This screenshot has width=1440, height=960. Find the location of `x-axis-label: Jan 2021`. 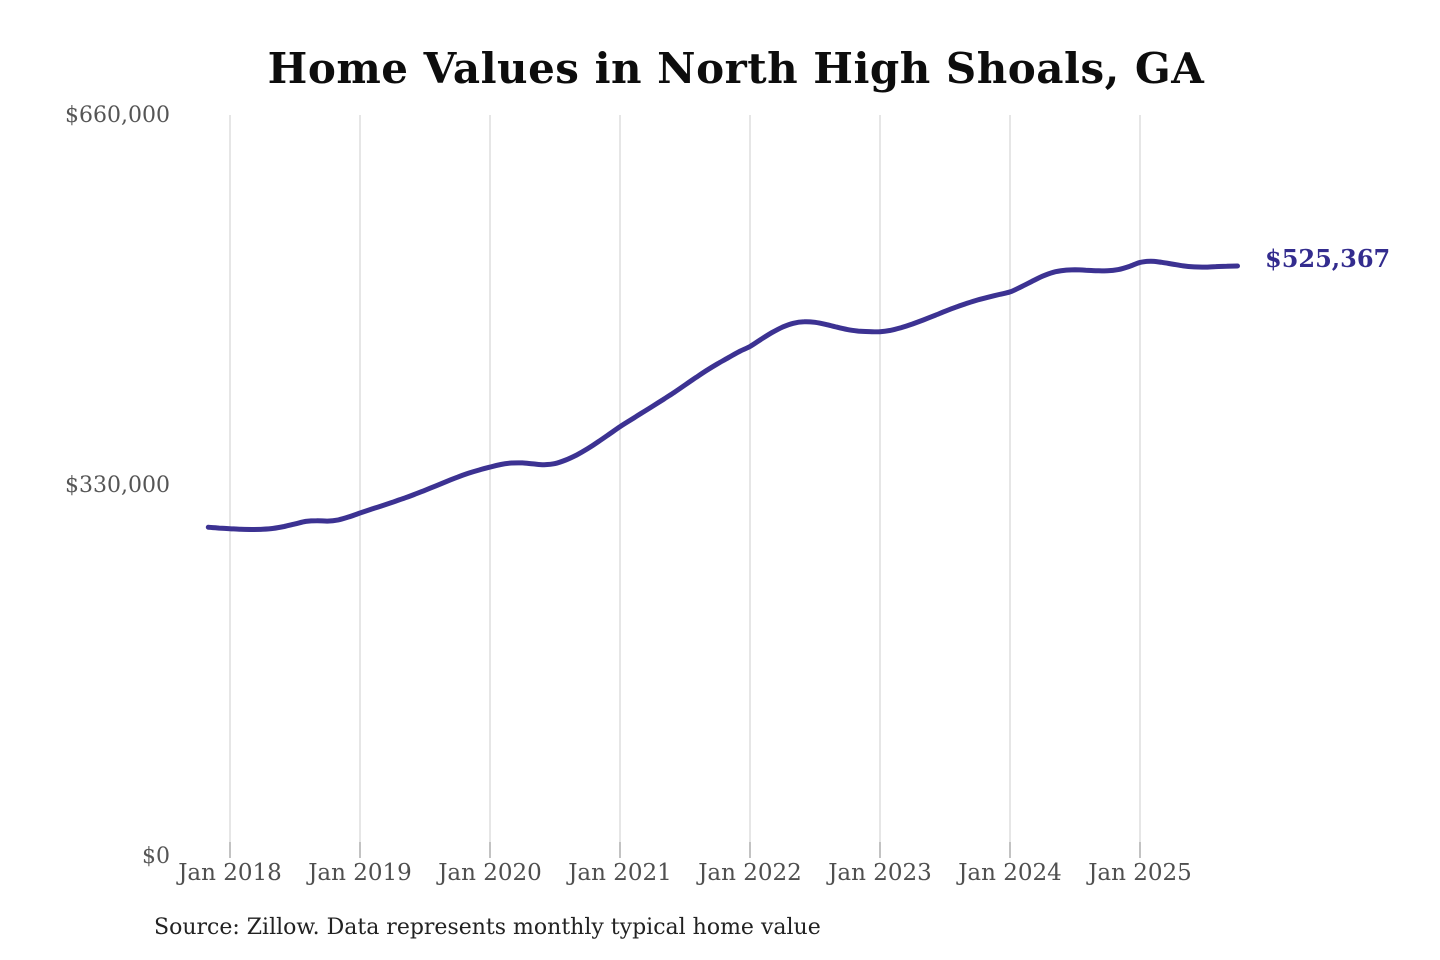

x-axis-label: Jan 2021 is located at coordinates (620, 873).